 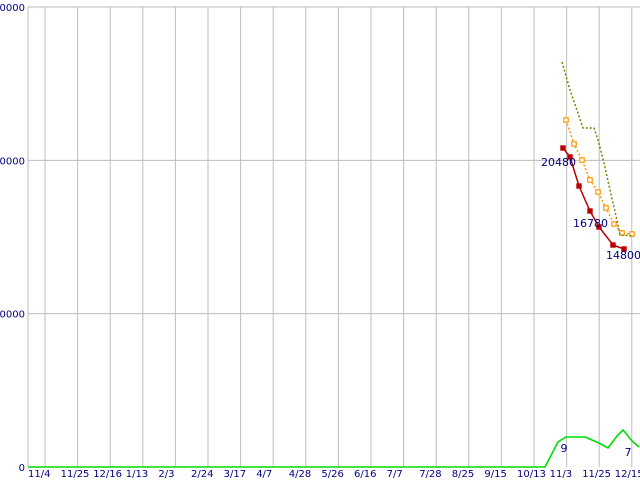 What do you see at coordinates (12, 8) in the screenshot?
I see `y-tick-label: 30000` at bounding box center [12, 8].